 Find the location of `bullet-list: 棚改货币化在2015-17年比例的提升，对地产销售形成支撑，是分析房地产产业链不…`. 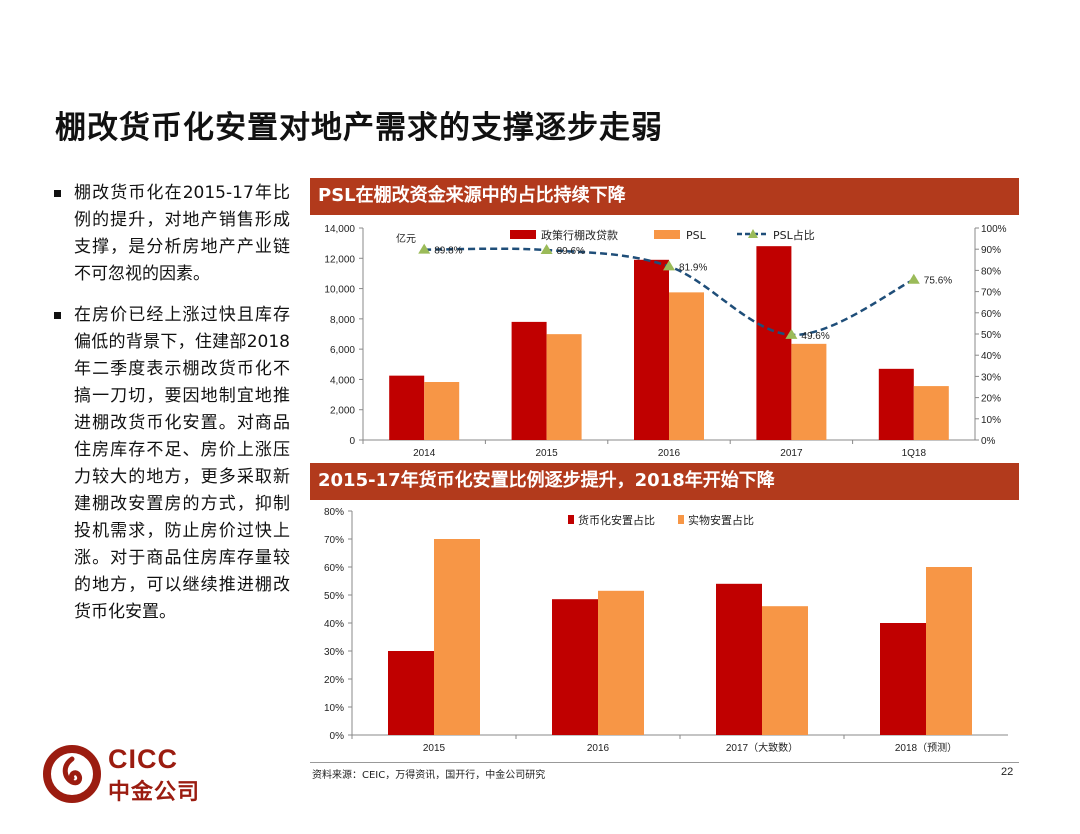

bullet-list: 棚改货币化在2015-17年比例的提升，对地产销售形成支撑，是分析房地产产业链不… is located at coordinates (172, 410).